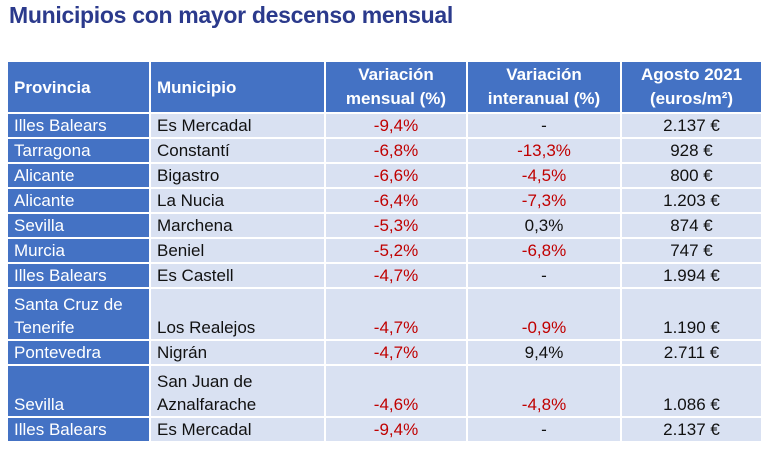 The width and height of the screenshot is (768, 451). I want to click on cell-provincia: Murcia, so click(79, 251).